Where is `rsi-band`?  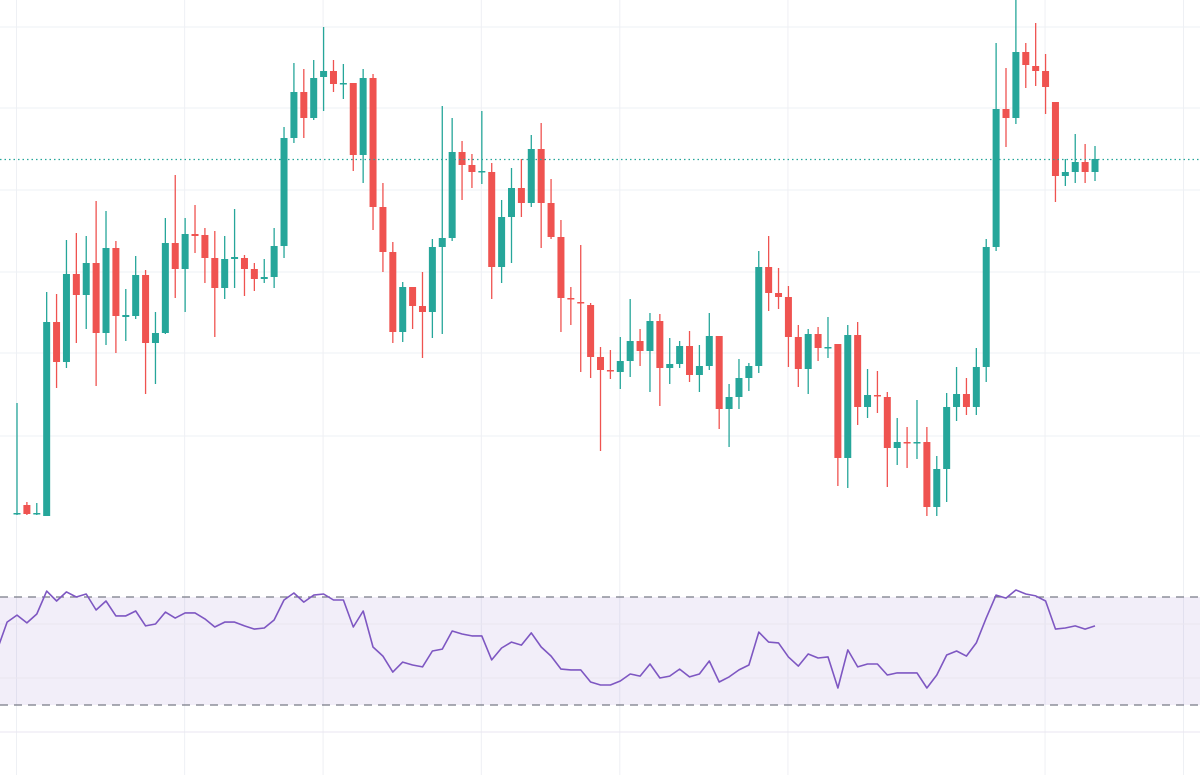
rsi-band is located at coordinates (600, 651).